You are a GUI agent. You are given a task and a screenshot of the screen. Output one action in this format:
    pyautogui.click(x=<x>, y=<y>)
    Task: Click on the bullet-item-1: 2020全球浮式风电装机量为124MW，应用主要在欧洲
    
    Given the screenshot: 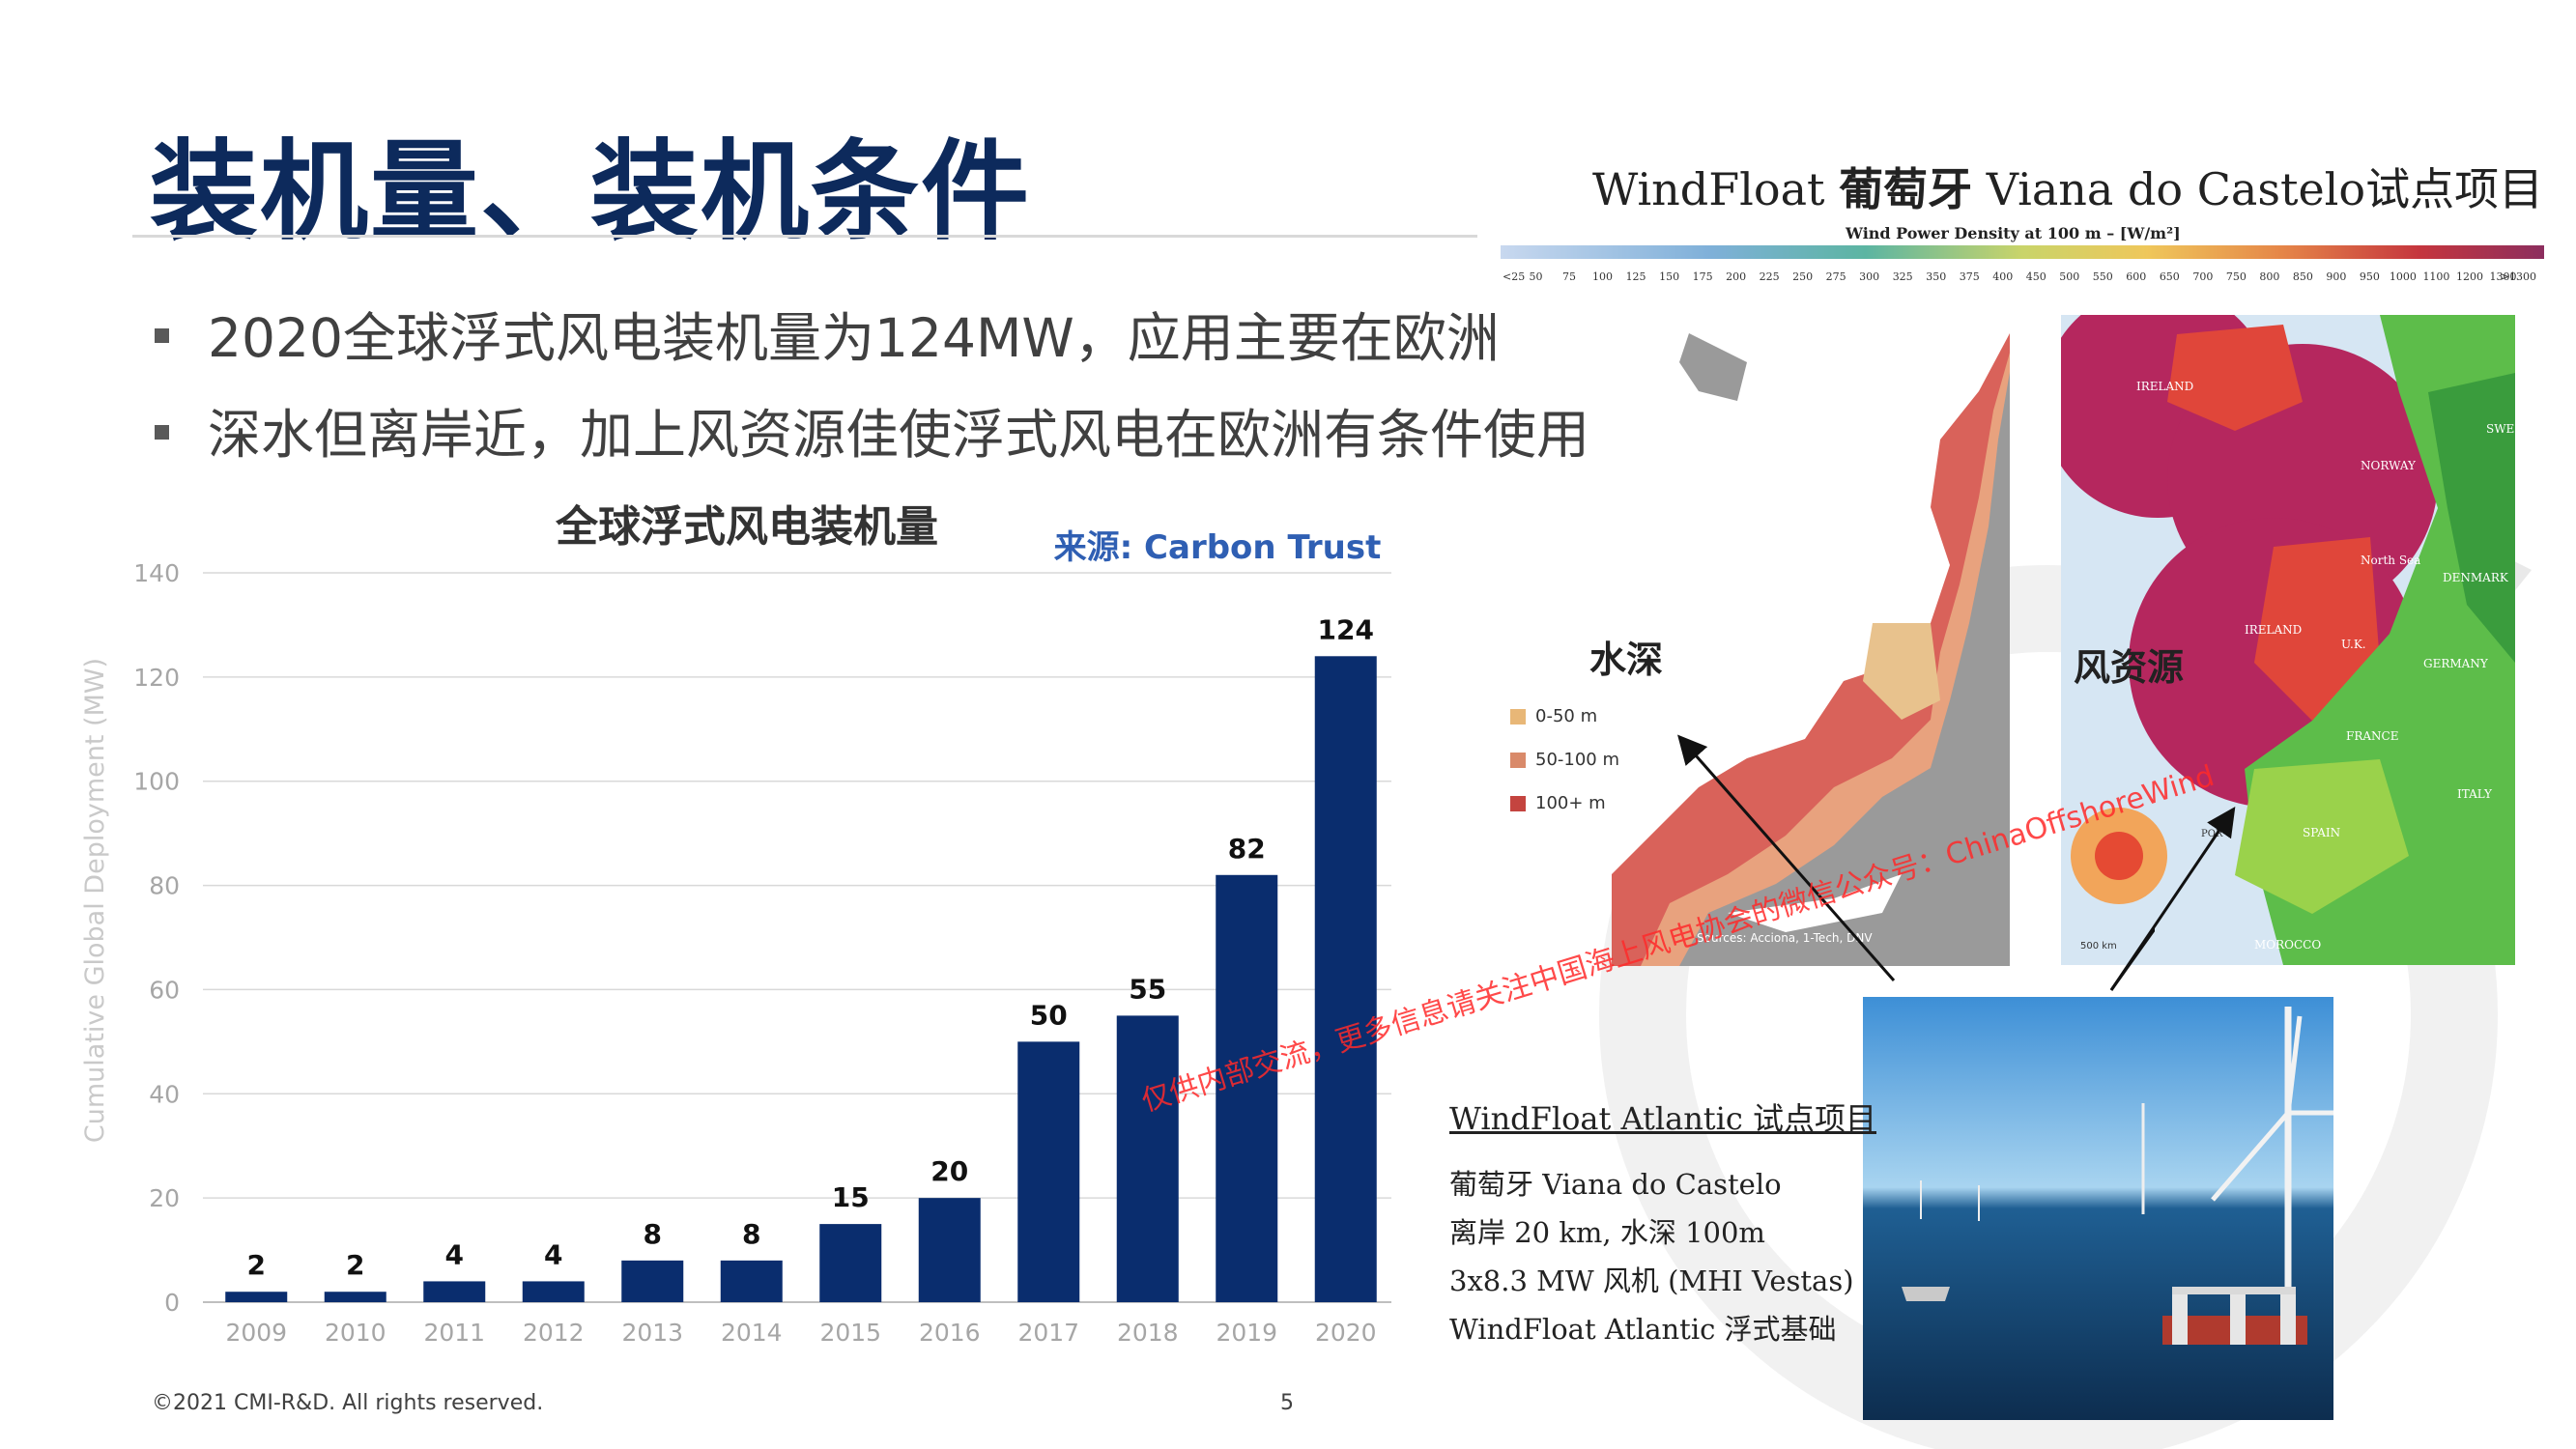 What is the action you would take?
    pyautogui.click(x=828, y=333)
    